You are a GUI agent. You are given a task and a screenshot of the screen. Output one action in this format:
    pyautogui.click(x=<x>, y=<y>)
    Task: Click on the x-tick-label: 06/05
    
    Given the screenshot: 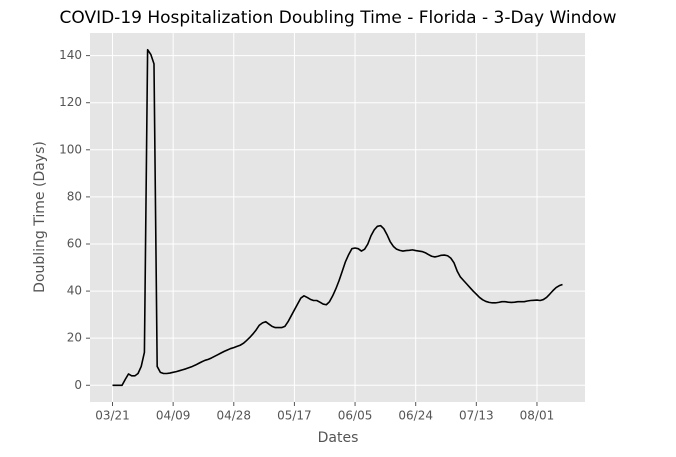 What is the action you would take?
    pyautogui.click(x=355, y=416)
    